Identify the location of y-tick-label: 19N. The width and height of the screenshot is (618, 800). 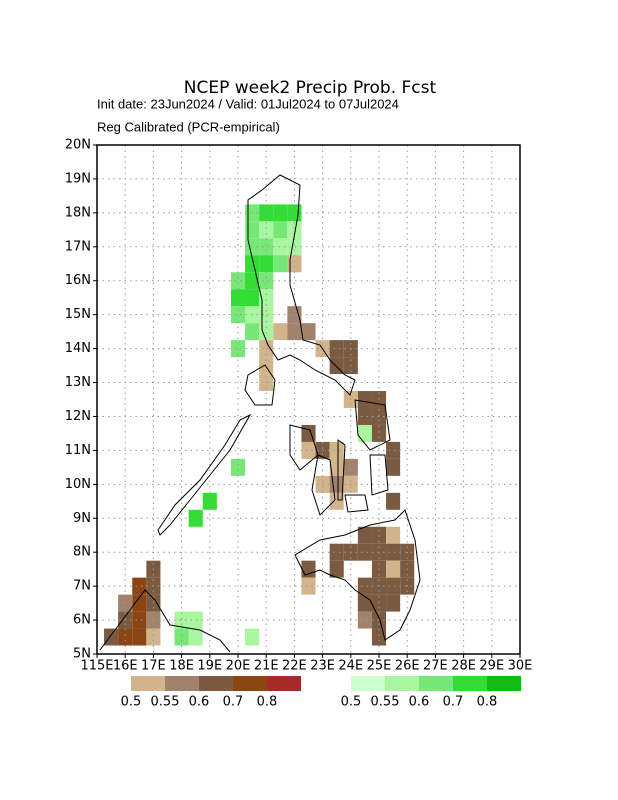
(78, 178).